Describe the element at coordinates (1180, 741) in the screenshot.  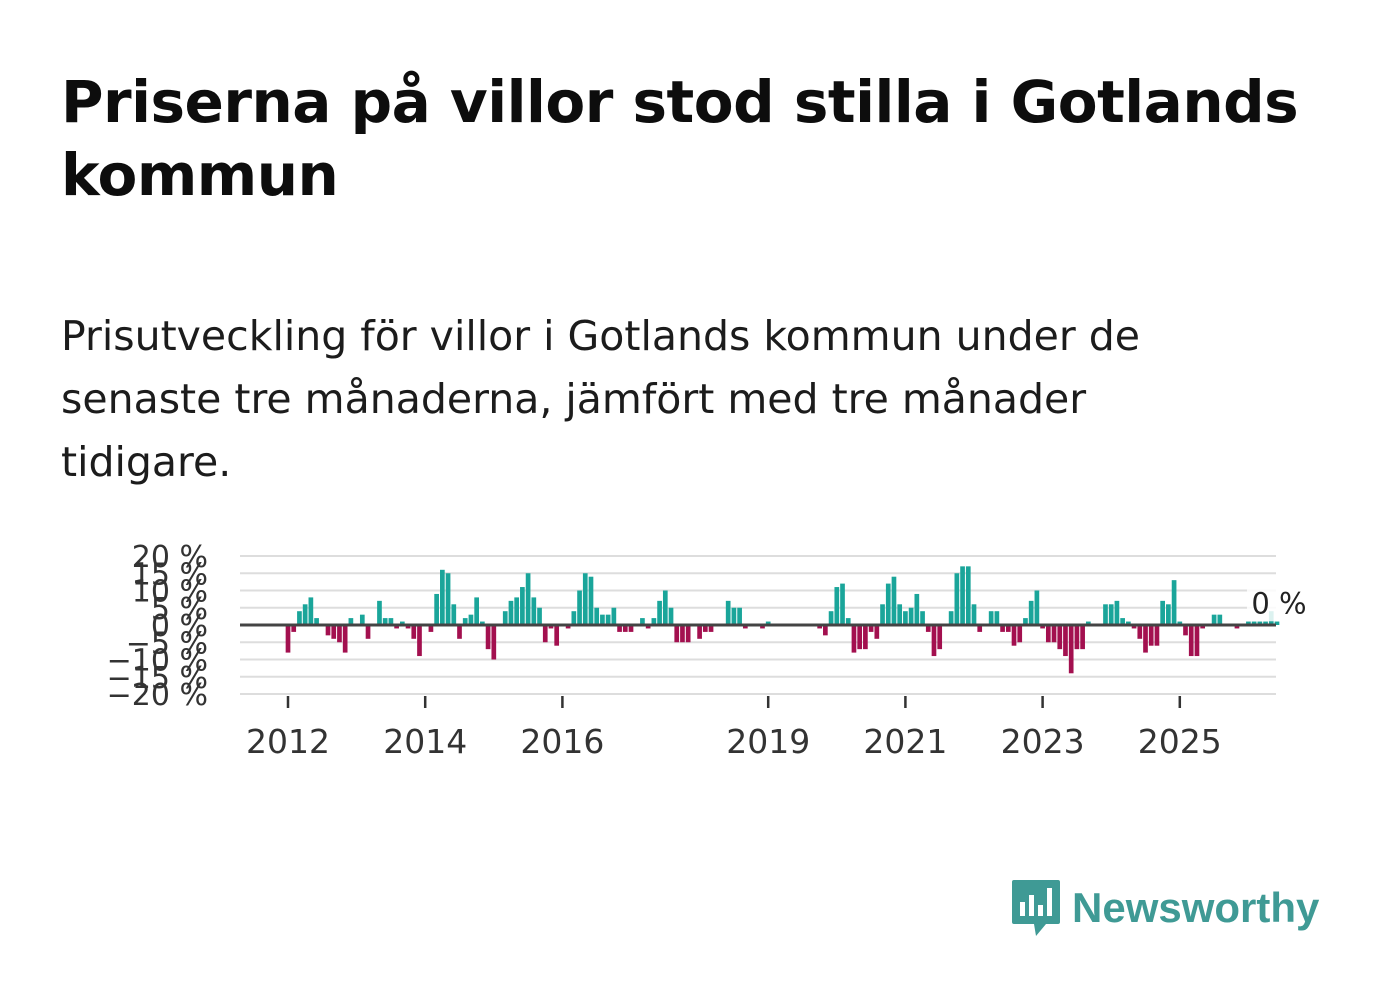
I see `x-tick-label: 2025` at that location.